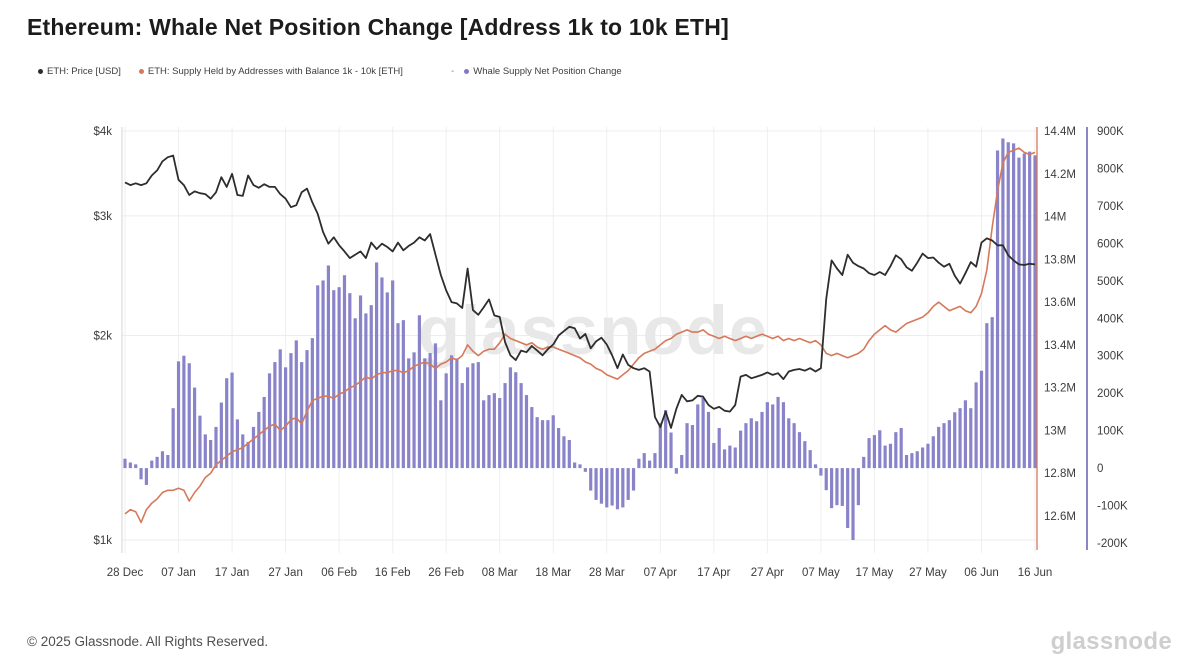 This screenshot has height=665, width=1200. I want to click on x-axis-label: 07 May, so click(821, 573).